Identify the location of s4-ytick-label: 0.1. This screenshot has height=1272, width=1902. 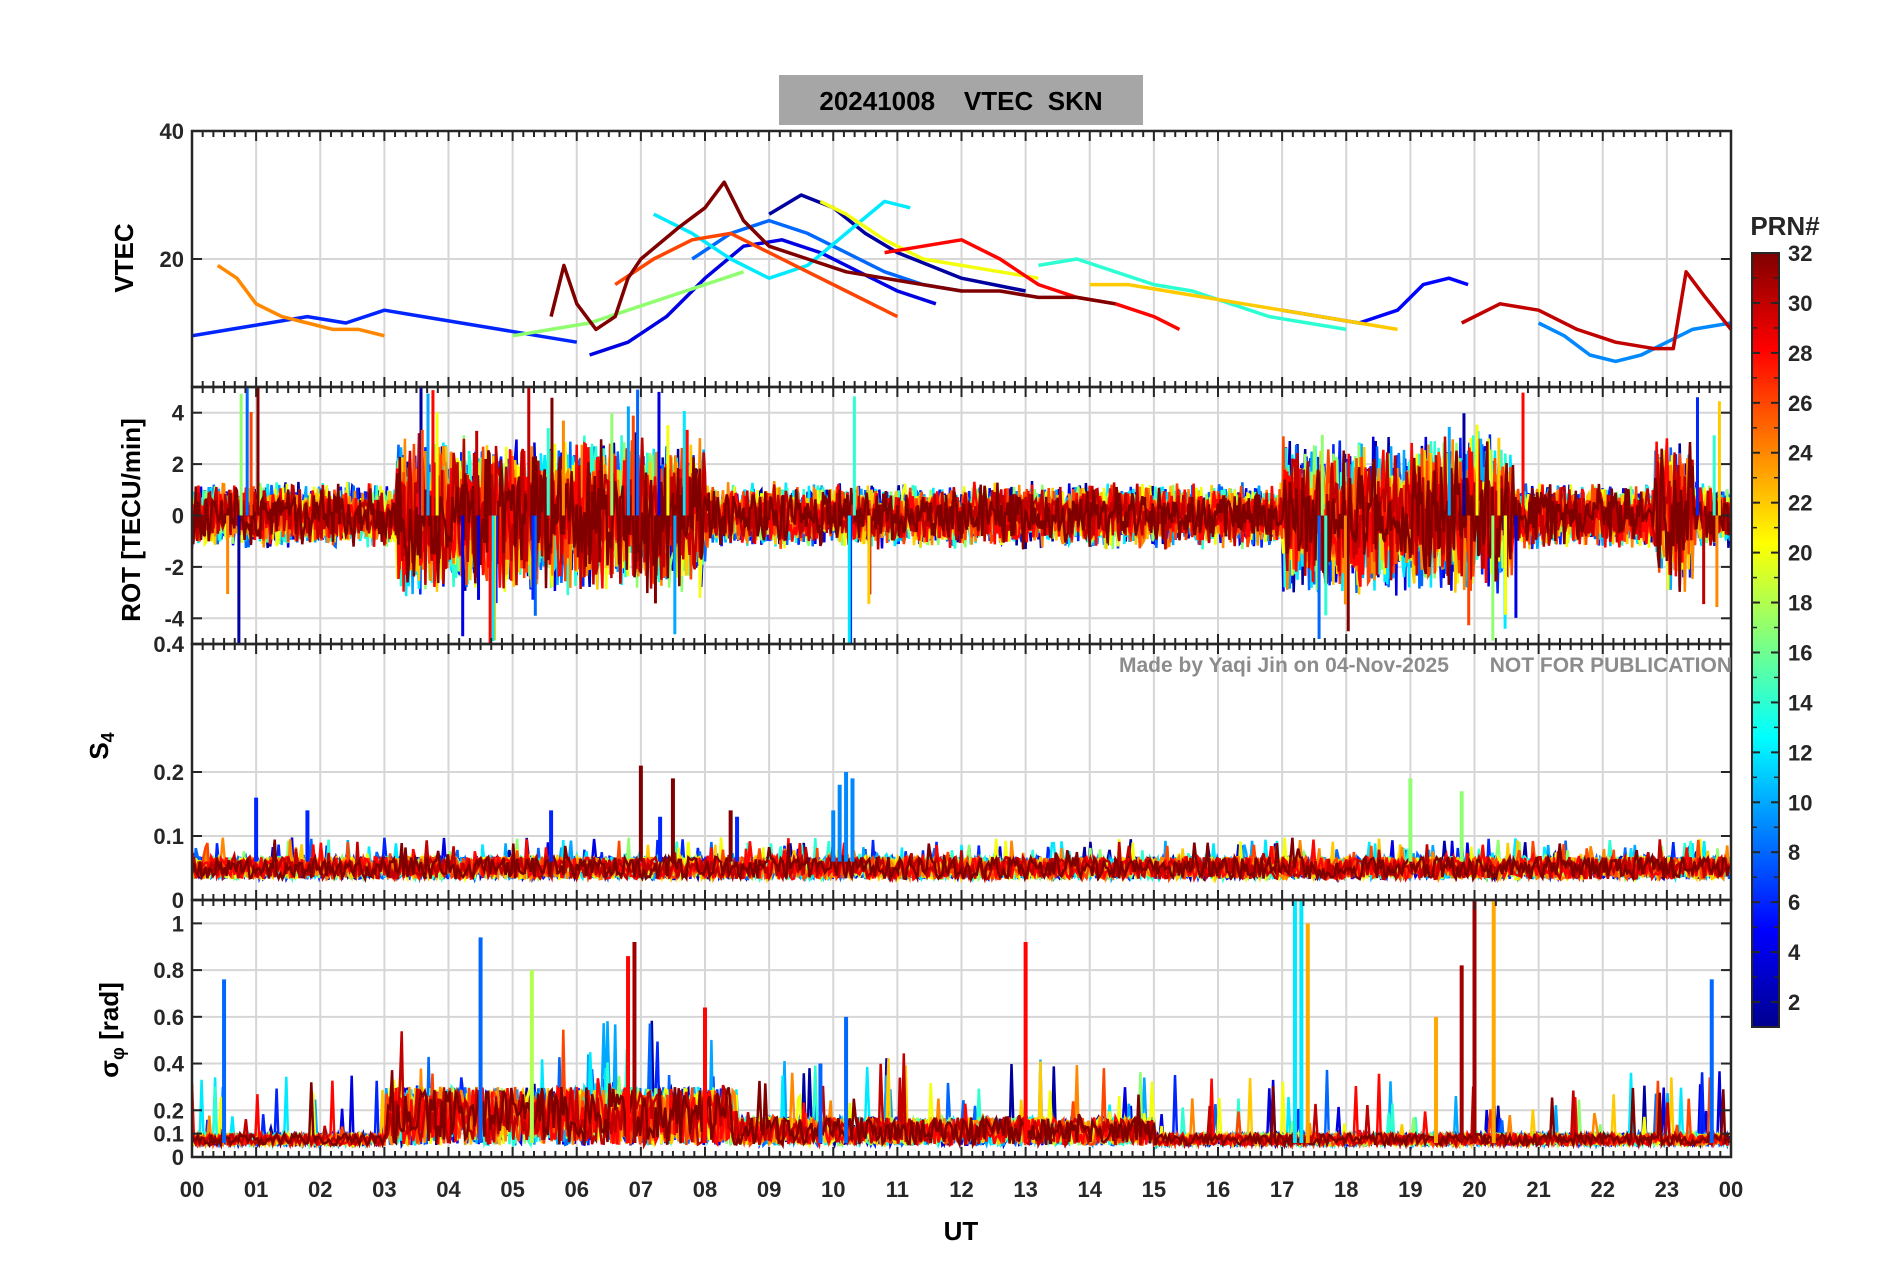
(168, 836).